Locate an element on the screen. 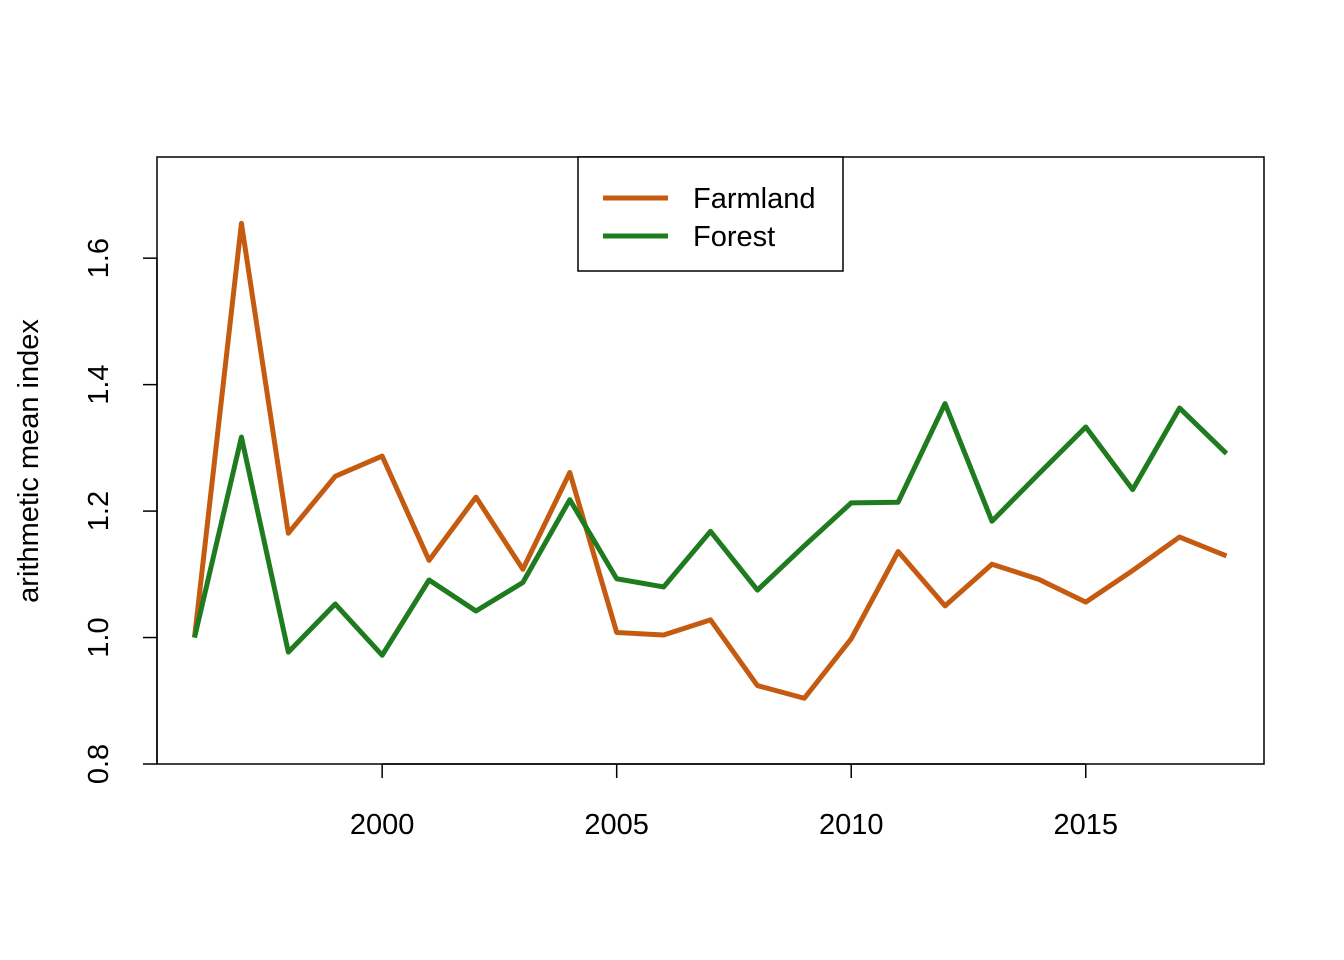  y-tick-label: 1.4 is located at coordinates (99, 384).